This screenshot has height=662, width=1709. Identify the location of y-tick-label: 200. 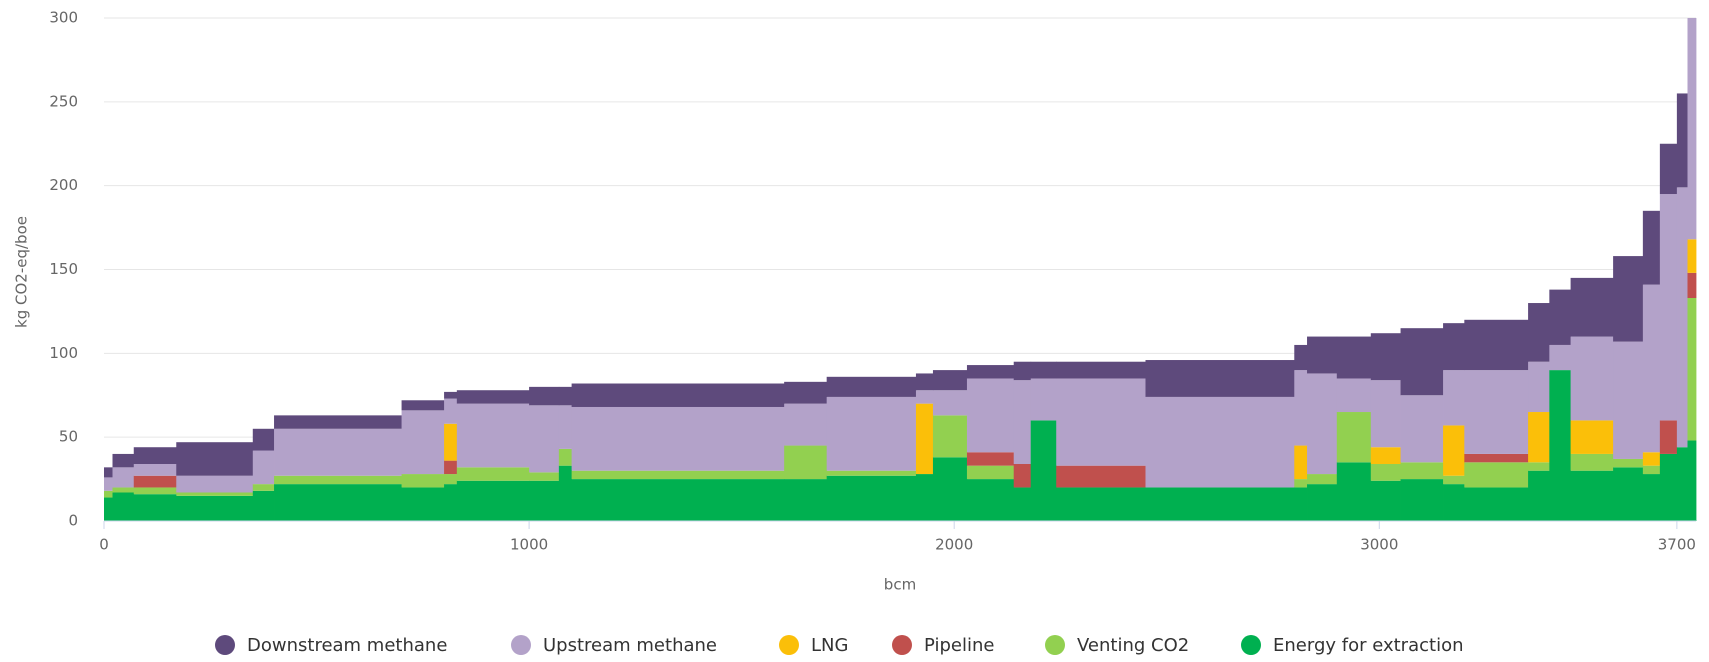
(63, 185).